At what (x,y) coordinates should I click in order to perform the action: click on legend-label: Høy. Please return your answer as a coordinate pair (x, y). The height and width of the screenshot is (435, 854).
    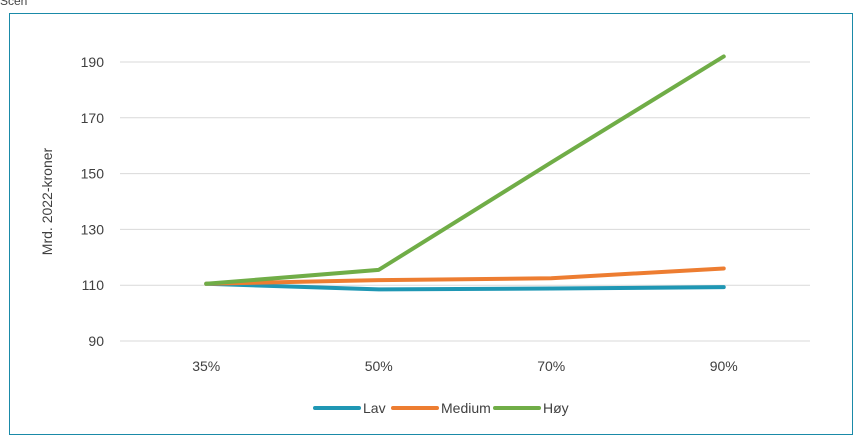
    Looking at the image, I should click on (556, 408).